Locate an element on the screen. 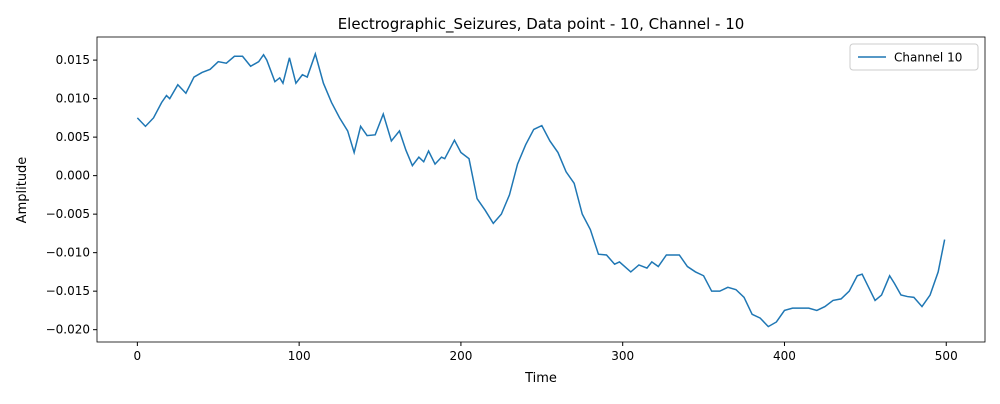 The height and width of the screenshot is (404, 1000). x-axis-label: Time is located at coordinates (540, 378).